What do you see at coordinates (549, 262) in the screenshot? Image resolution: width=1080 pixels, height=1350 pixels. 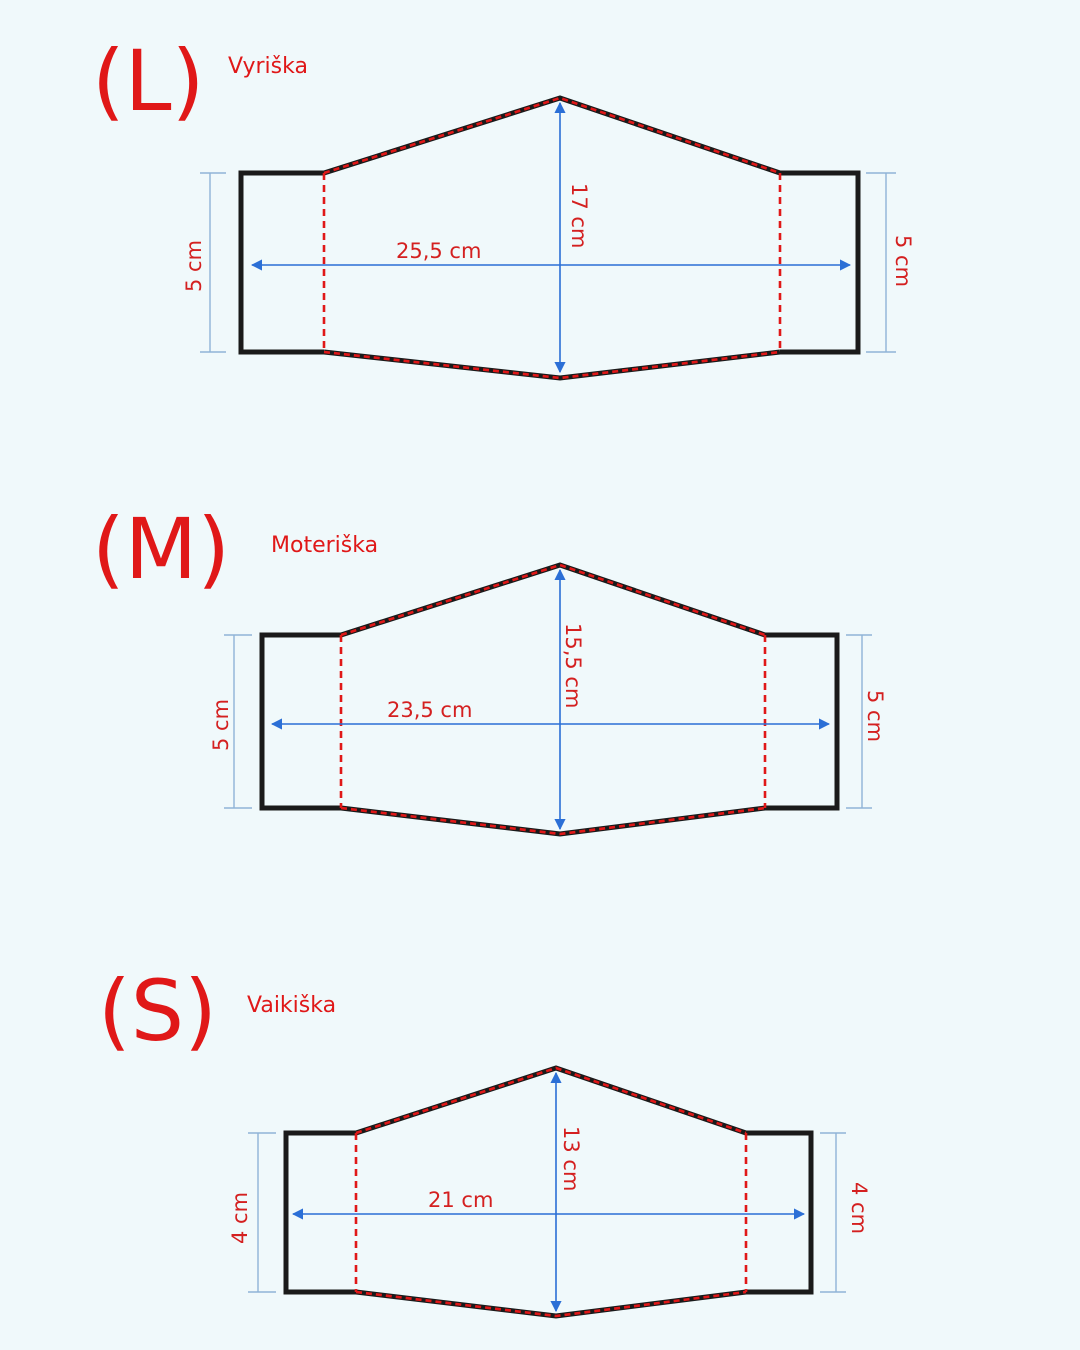 I see `mask-outline-large` at bounding box center [549, 262].